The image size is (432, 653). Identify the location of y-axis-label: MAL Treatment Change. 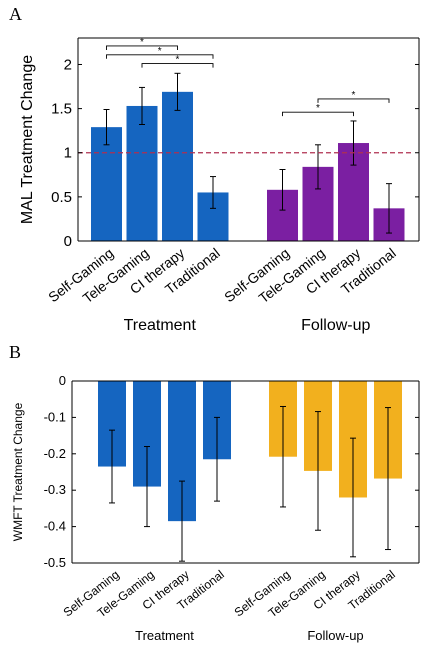
(27, 139).